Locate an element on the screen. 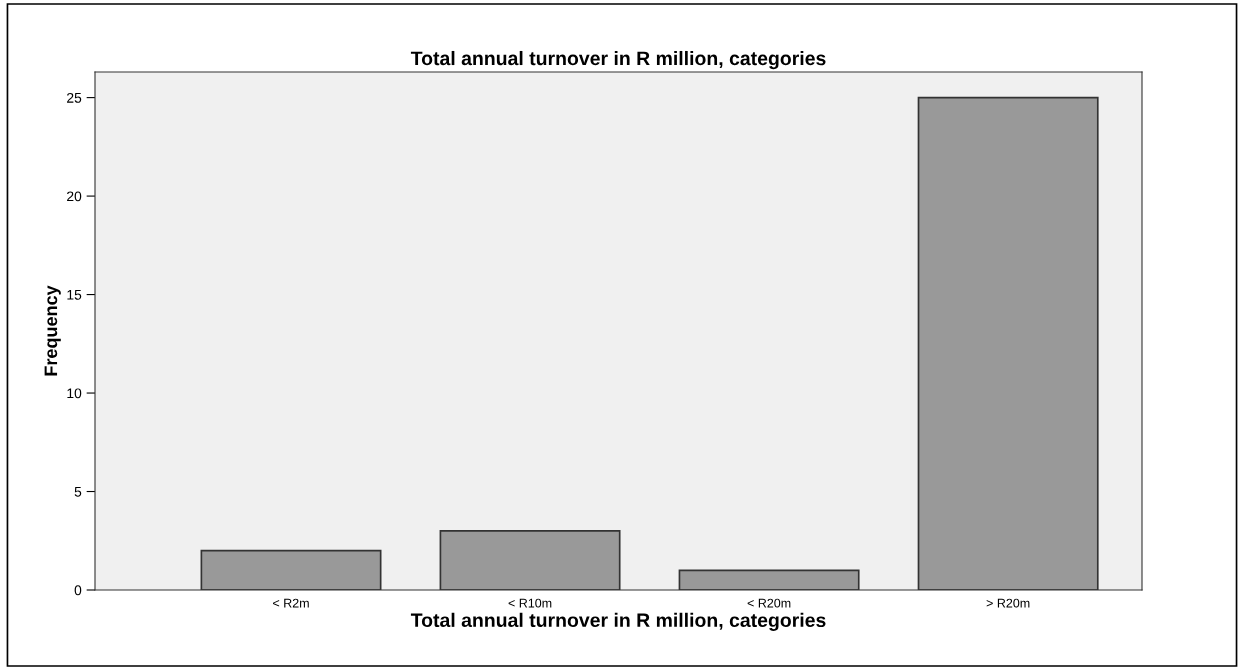 Image resolution: width=1244 pixels, height=670 pixels. y-tick-label: 20 is located at coordinates (74, 196).